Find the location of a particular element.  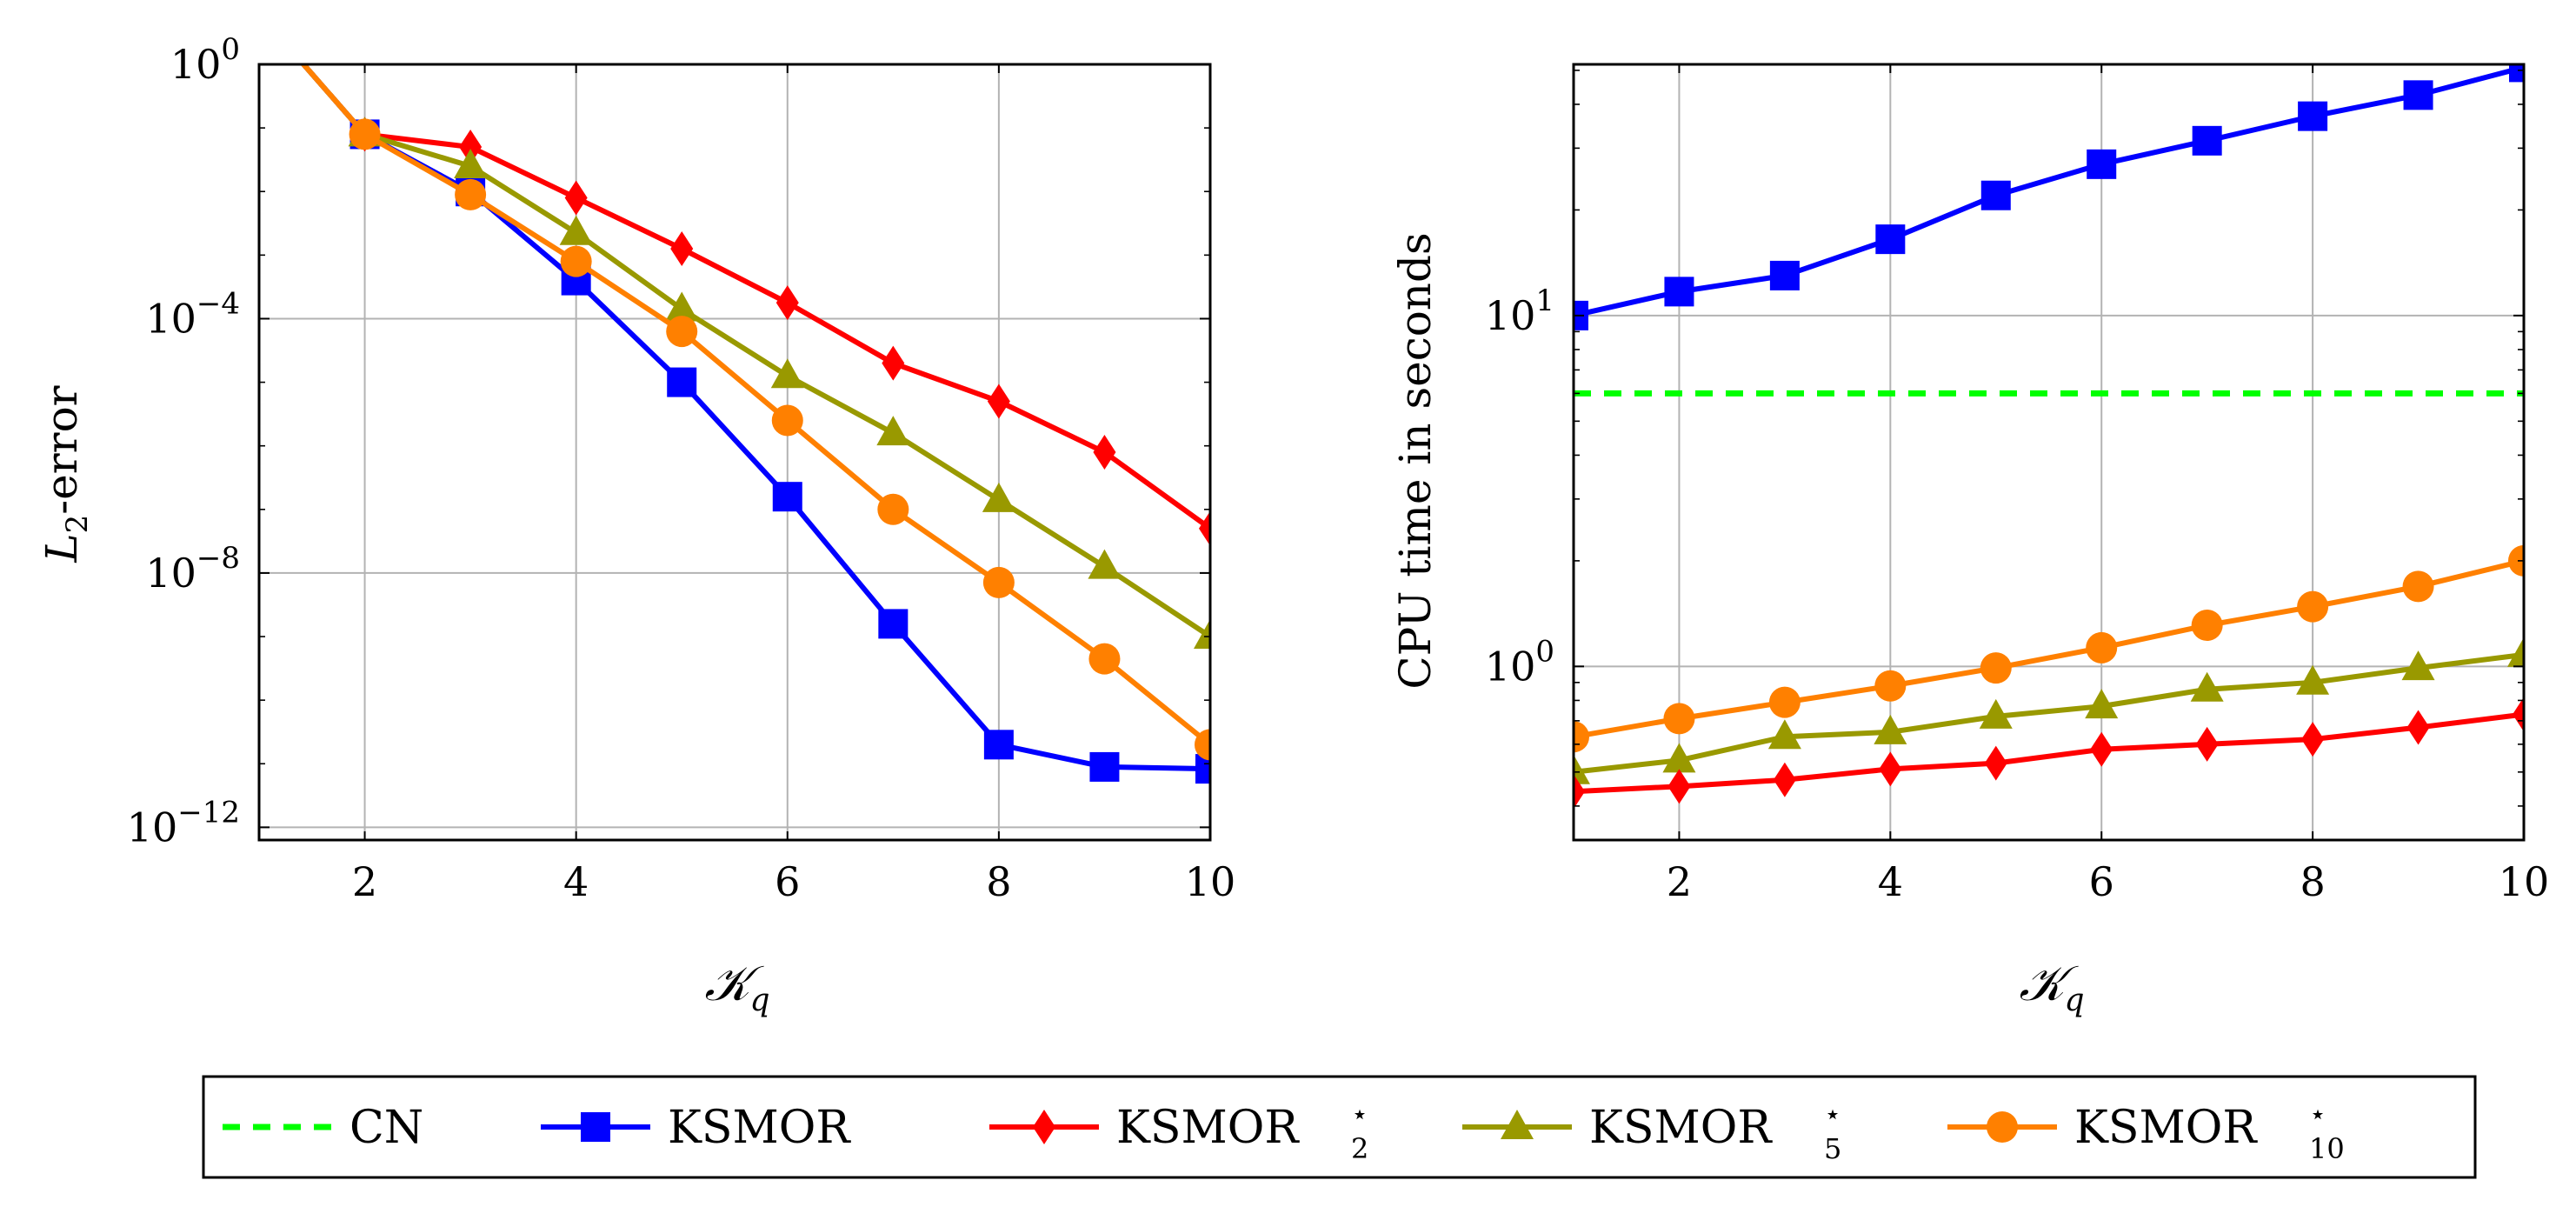

left-x-axis-label: 𝒦q is located at coordinates (736, 987).